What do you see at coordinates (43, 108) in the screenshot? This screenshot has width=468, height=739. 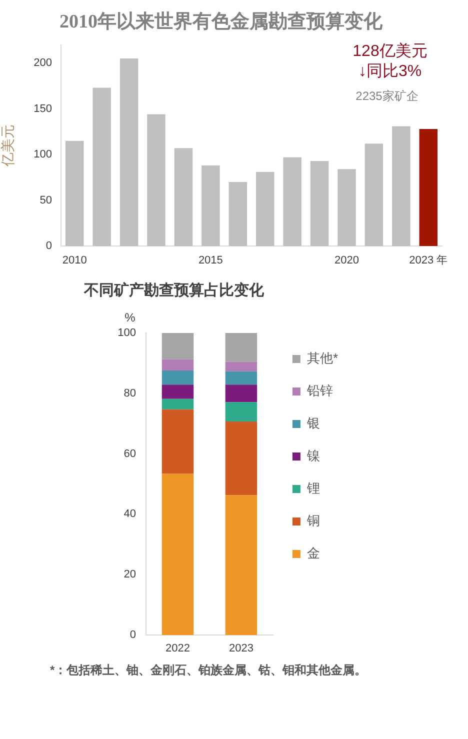 I see `y-tick-label: 150` at bounding box center [43, 108].